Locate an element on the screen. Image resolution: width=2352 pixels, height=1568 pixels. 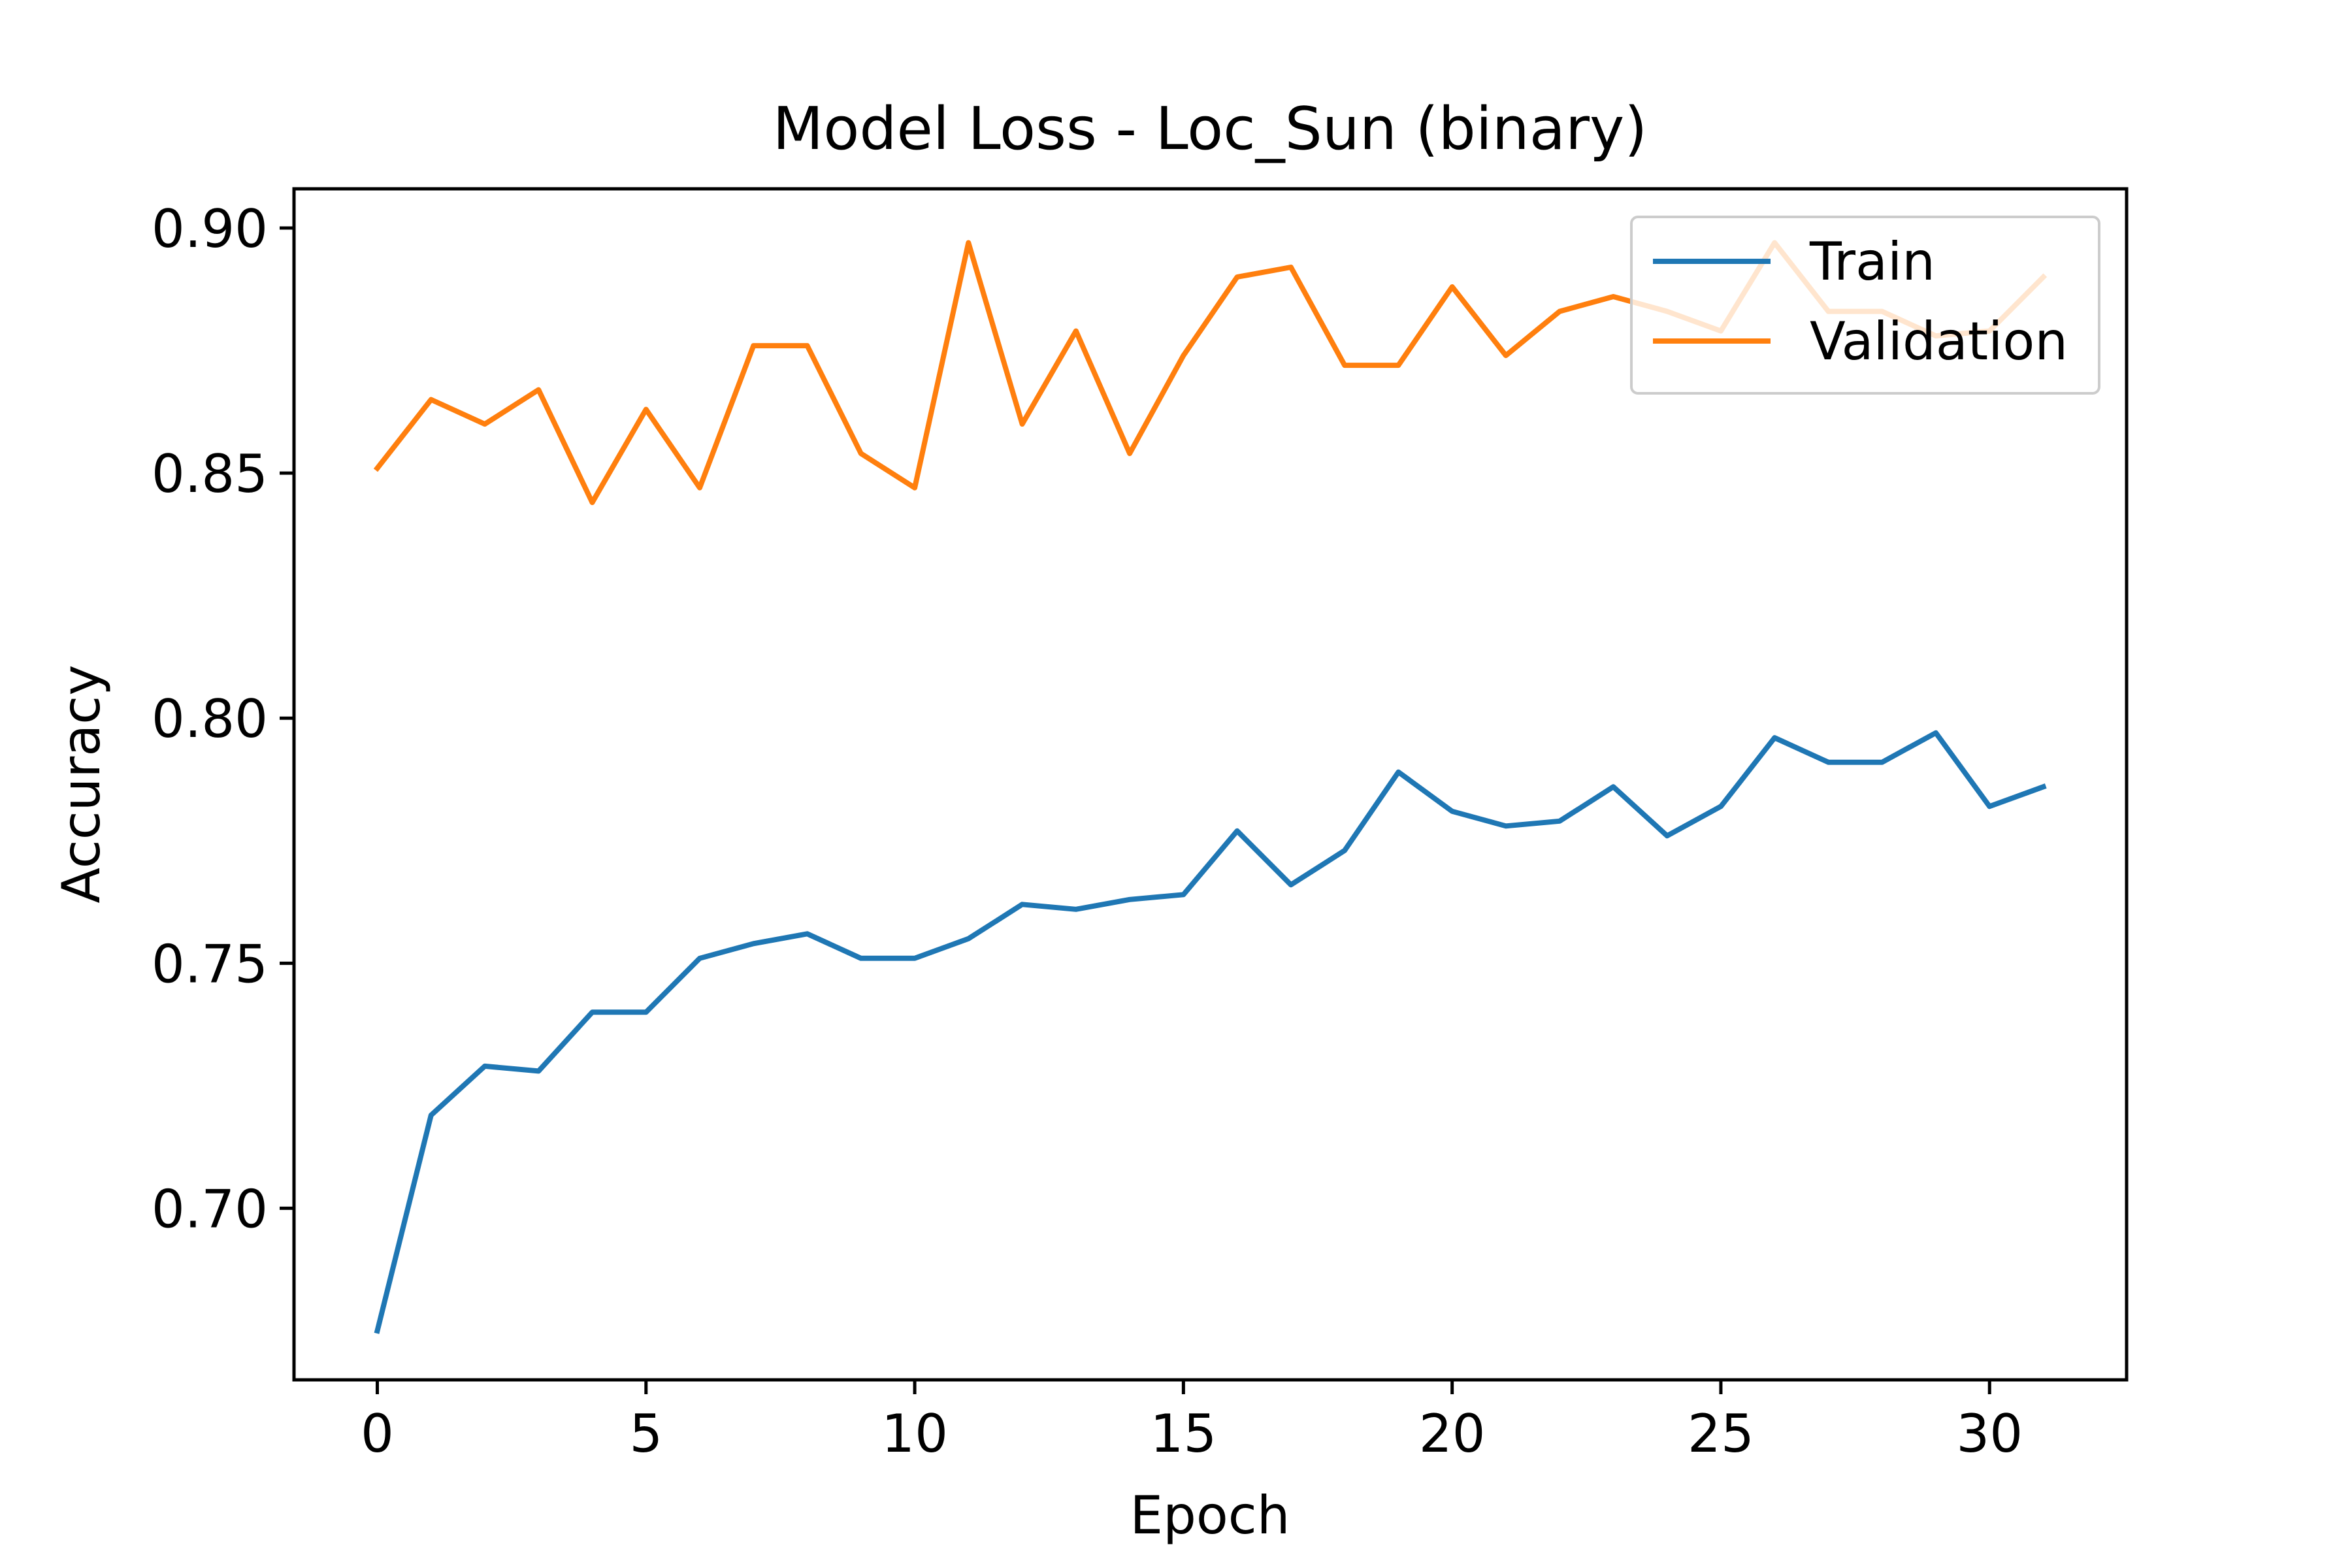
x-tick-label: 15 is located at coordinates (1183, 1433).